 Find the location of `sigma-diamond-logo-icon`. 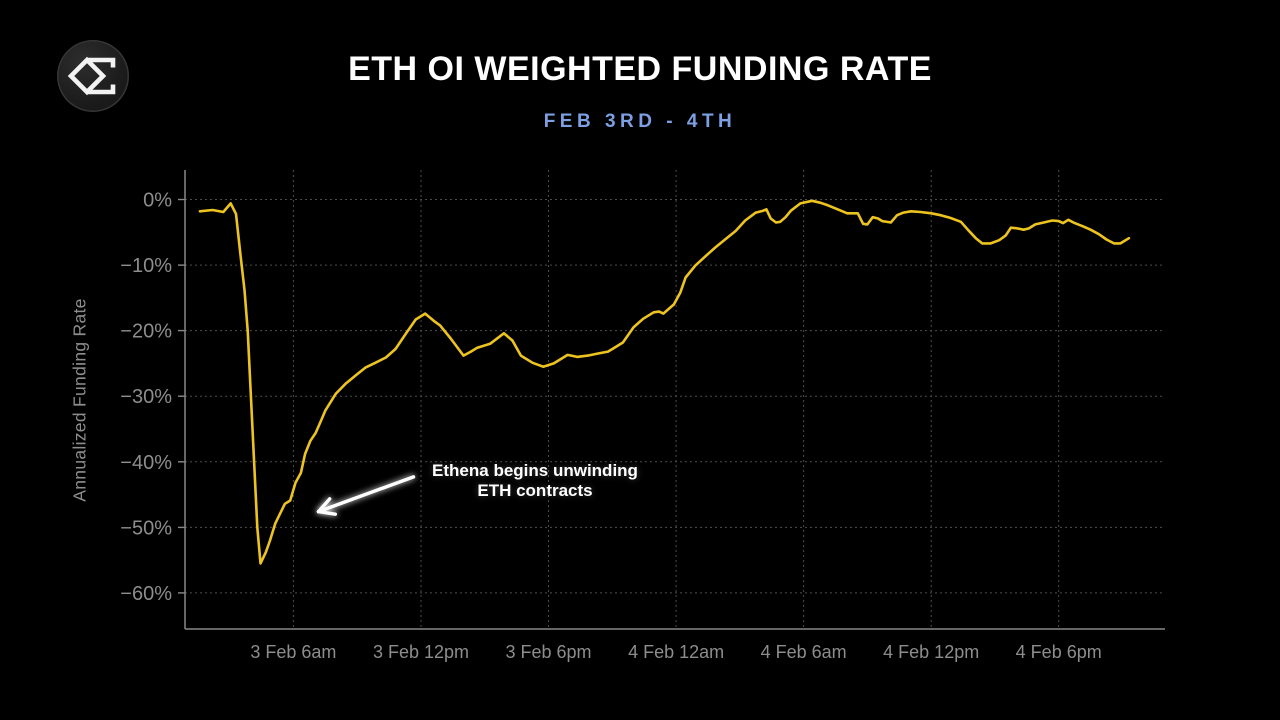

sigma-diamond-logo-icon is located at coordinates (91, 76).